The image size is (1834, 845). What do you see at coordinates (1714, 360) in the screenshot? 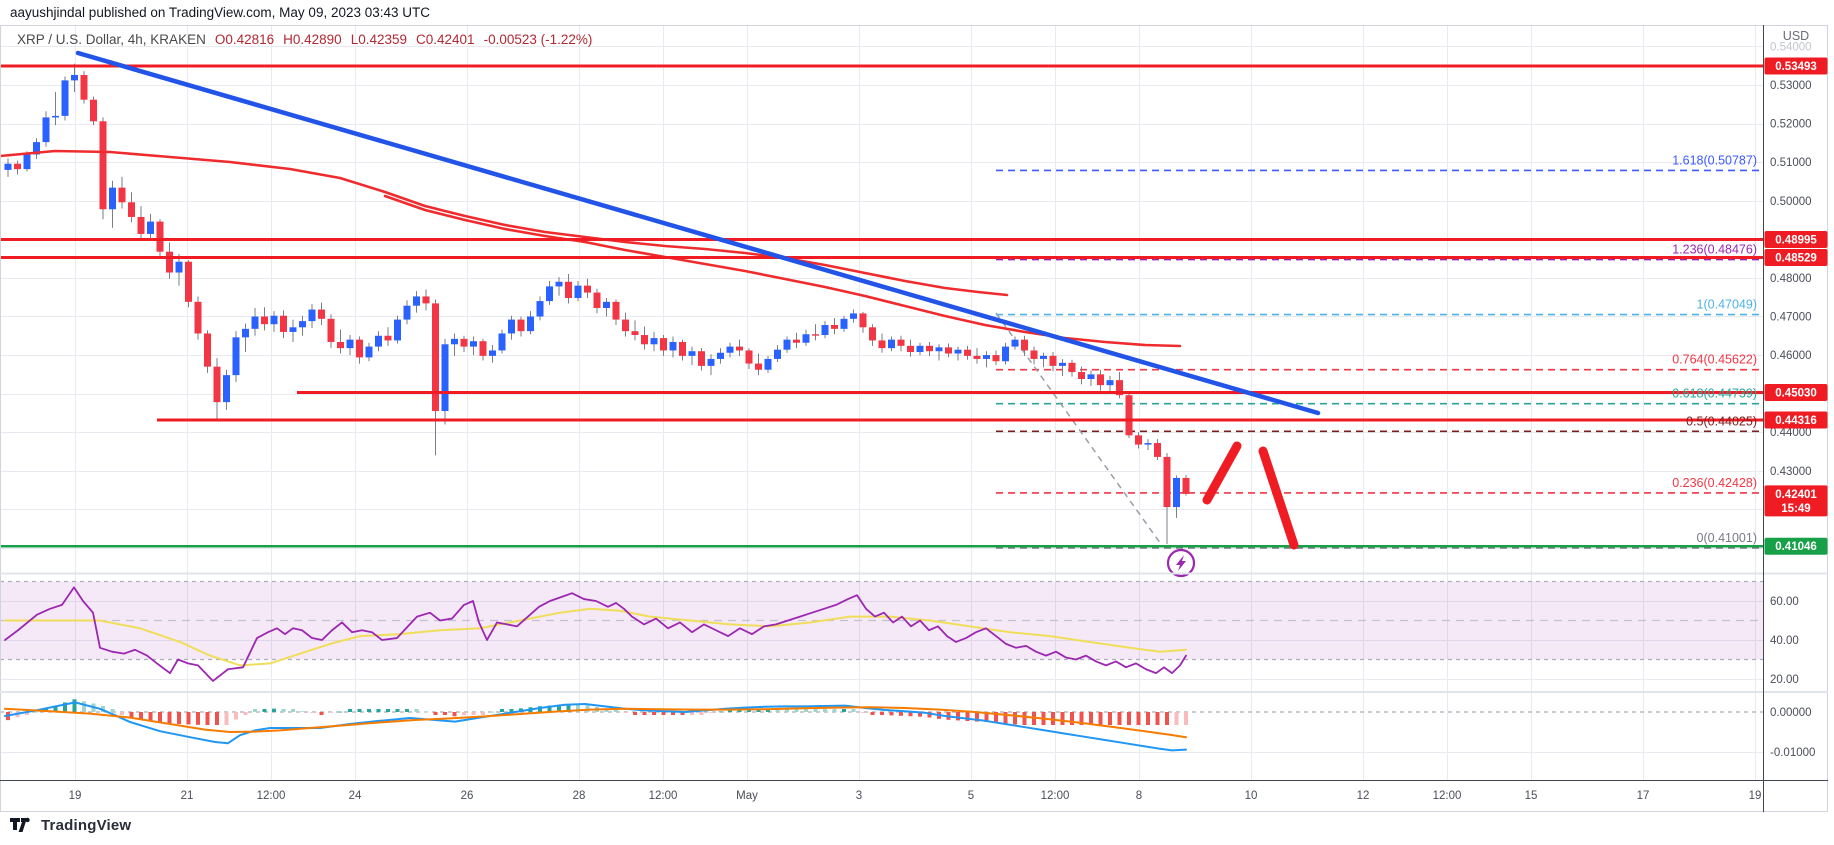
I see `svg-text: 0.764(0.45622)` at bounding box center [1714, 360].